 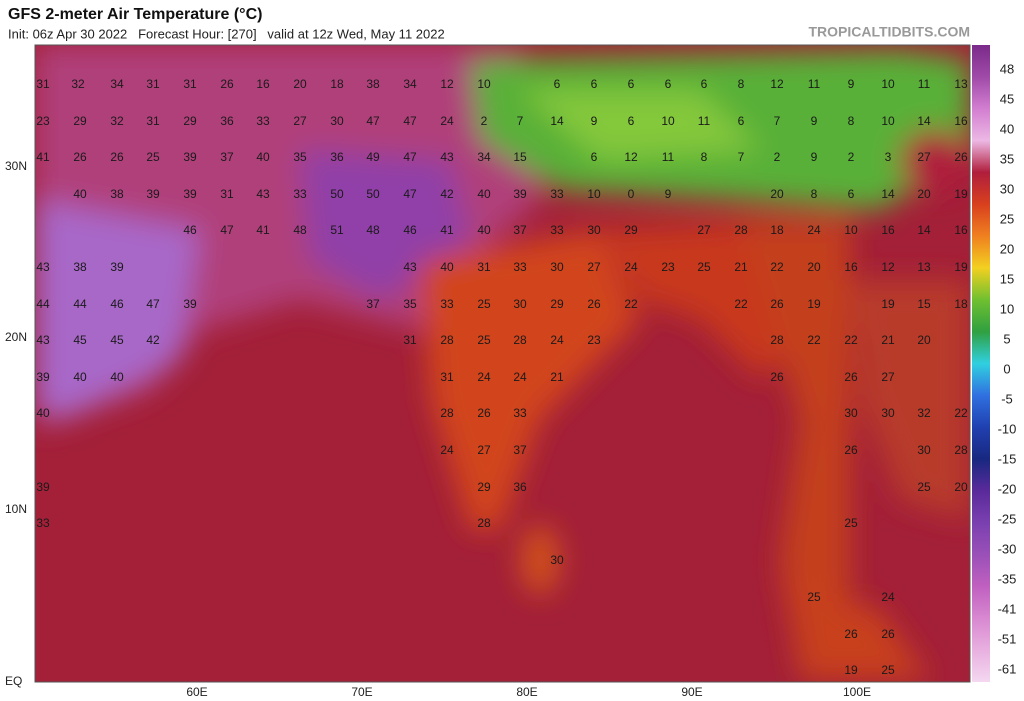 What do you see at coordinates (1007, 128) in the screenshot?
I see `colorbar-label: 40` at bounding box center [1007, 128].